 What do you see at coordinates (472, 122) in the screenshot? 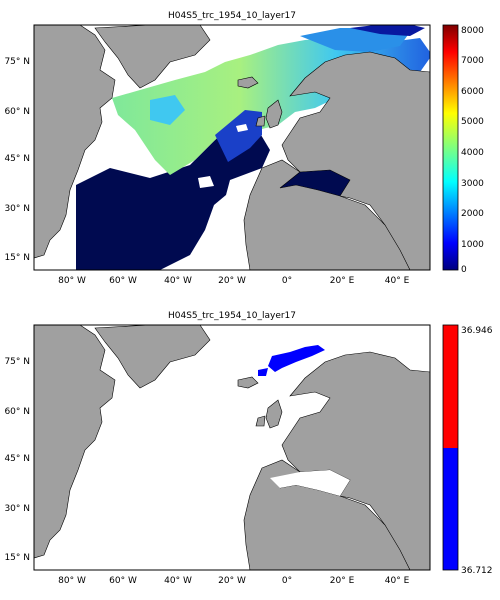
I see `svg-text: 5000` at bounding box center [472, 122].